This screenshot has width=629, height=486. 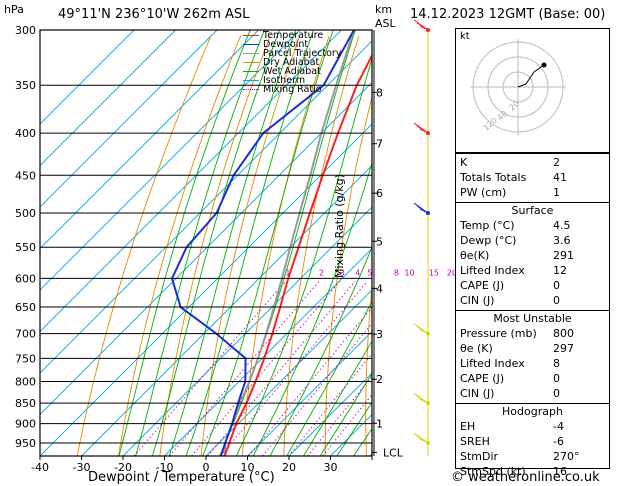 What do you see at coordinates (384, 9) in the screenshot?
I see `km-label: km` at bounding box center [384, 9].